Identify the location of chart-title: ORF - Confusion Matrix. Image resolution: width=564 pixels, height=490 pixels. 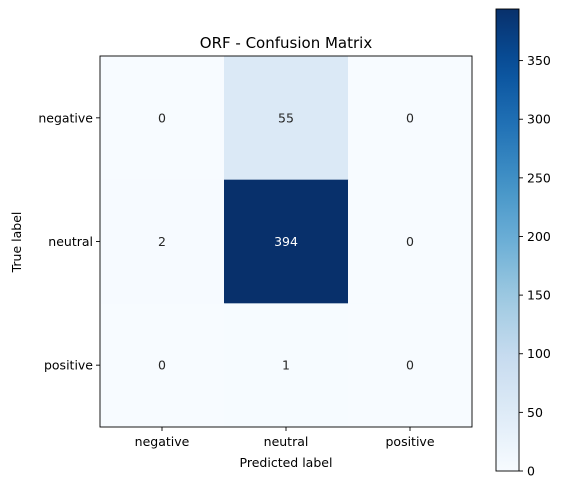
(286, 43).